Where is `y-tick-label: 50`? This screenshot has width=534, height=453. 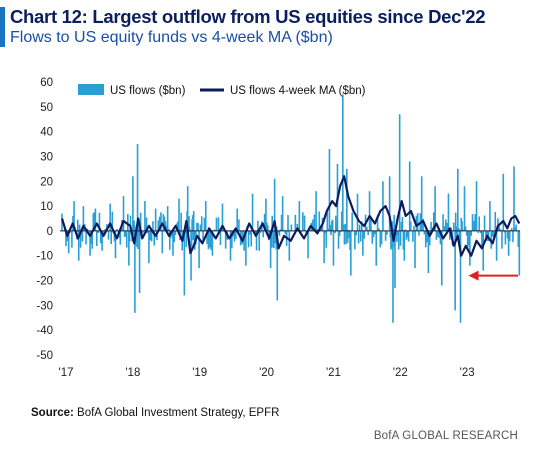 y-tick-label: 50 is located at coordinates (46, 108).